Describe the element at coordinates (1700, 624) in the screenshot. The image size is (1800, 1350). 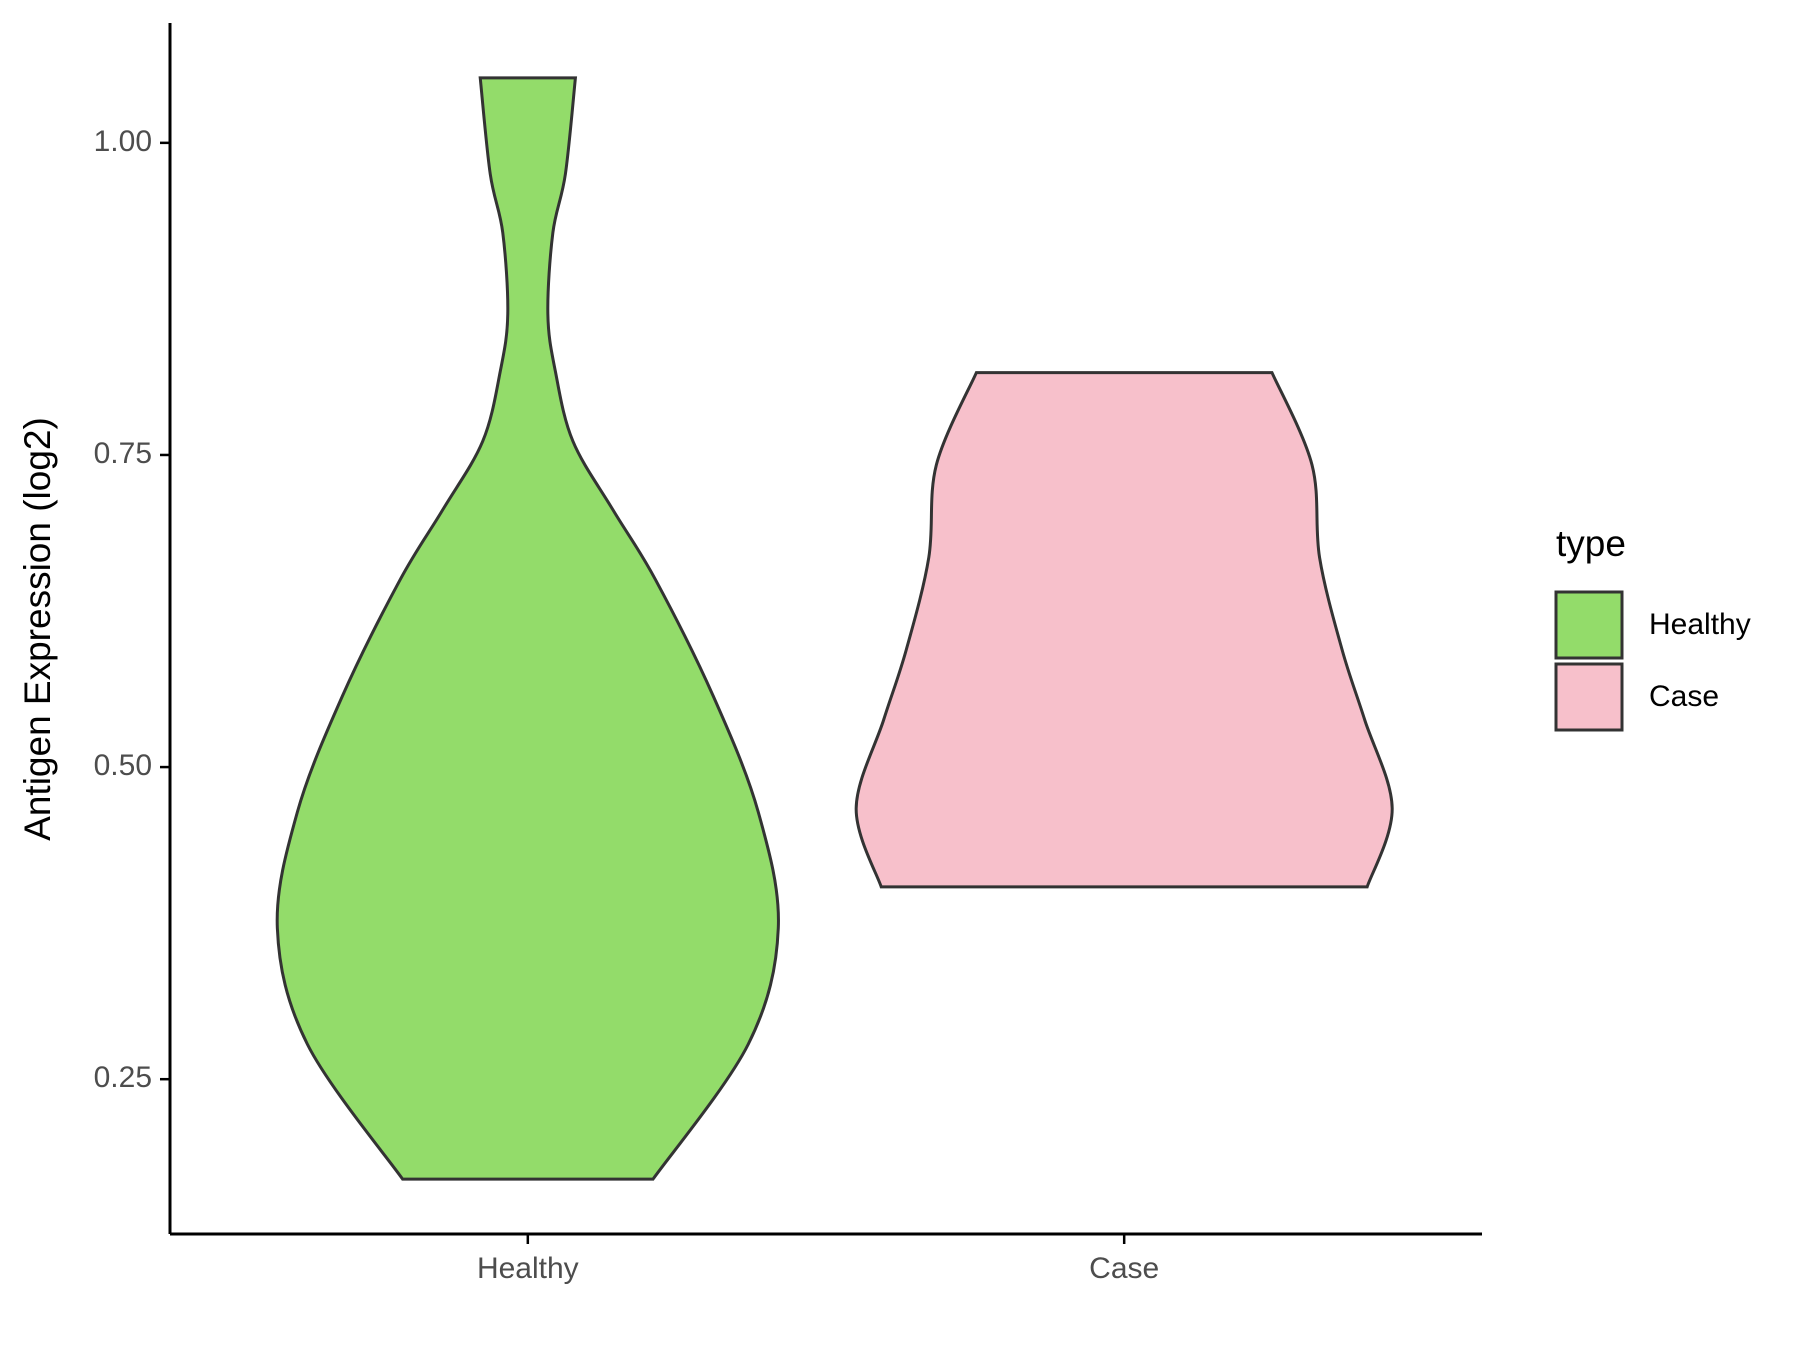
I see `legend-label: Healthy` at that location.